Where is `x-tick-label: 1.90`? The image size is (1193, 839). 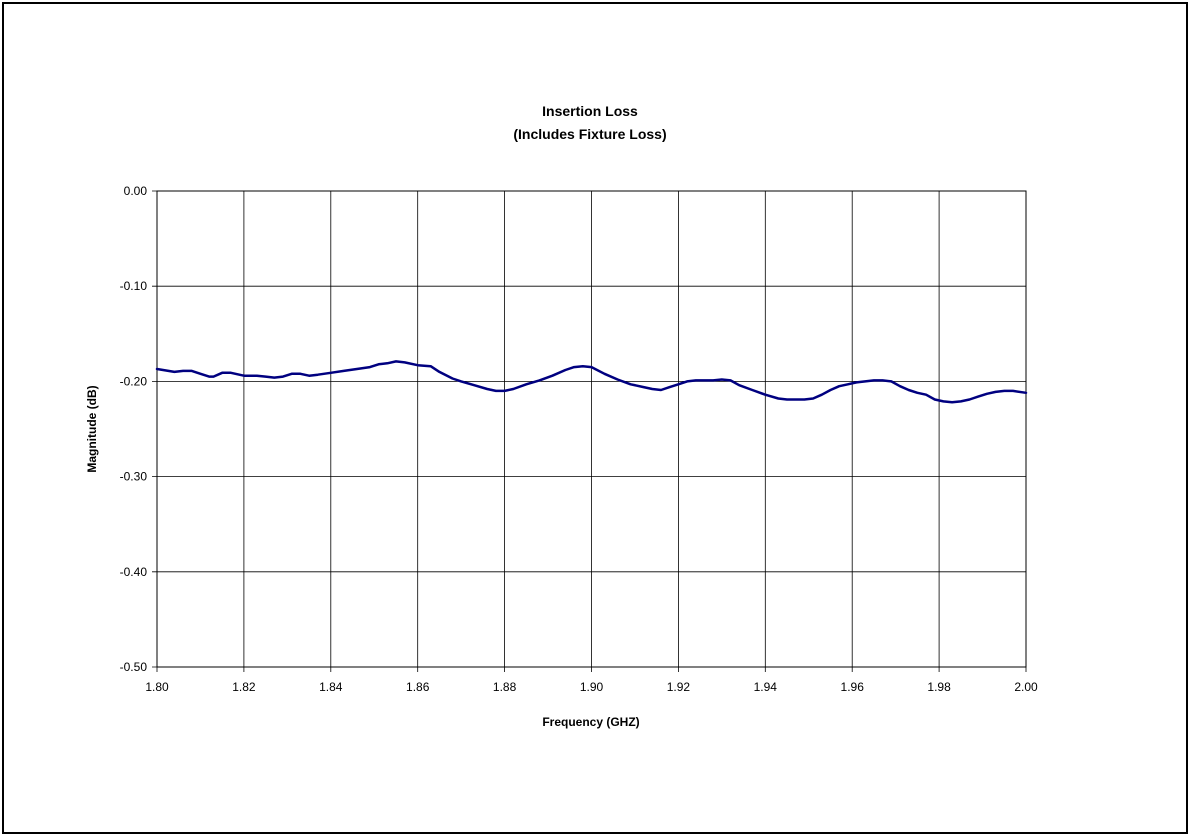
x-tick-label: 1.90 is located at coordinates (592, 687).